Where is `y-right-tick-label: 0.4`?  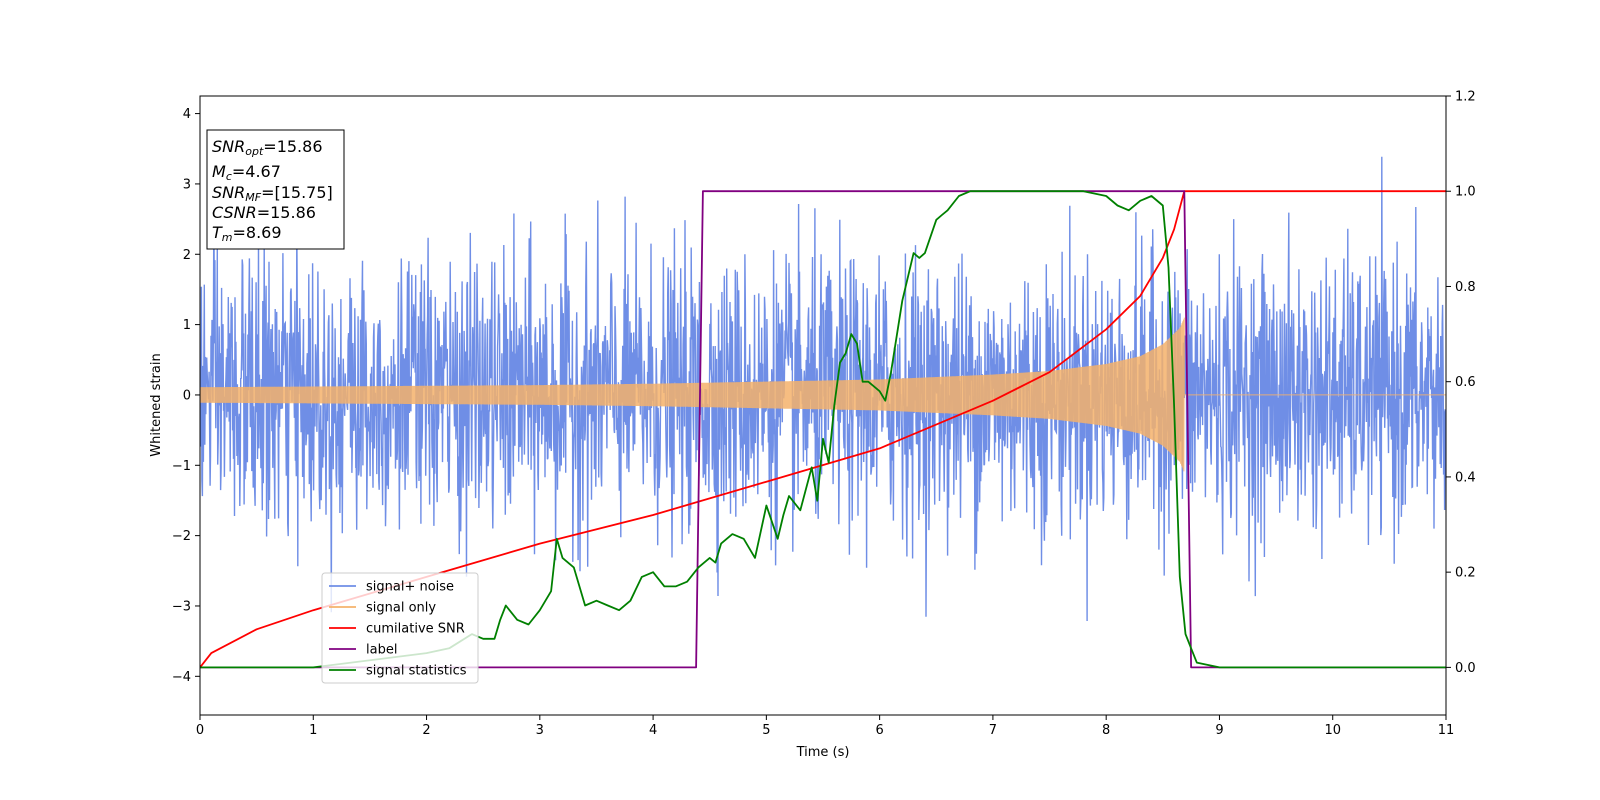 y-right-tick-label: 0.4 is located at coordinates (1465, 477).